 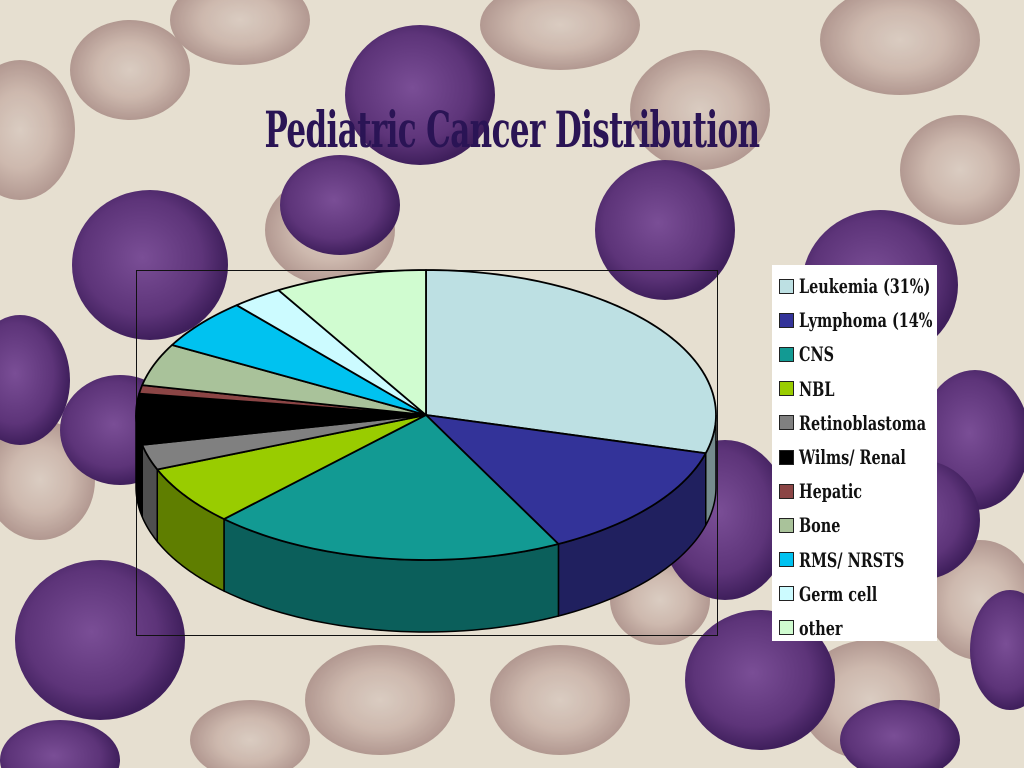 I want to click on pie-slice-bone, so click(x=284, y=380).